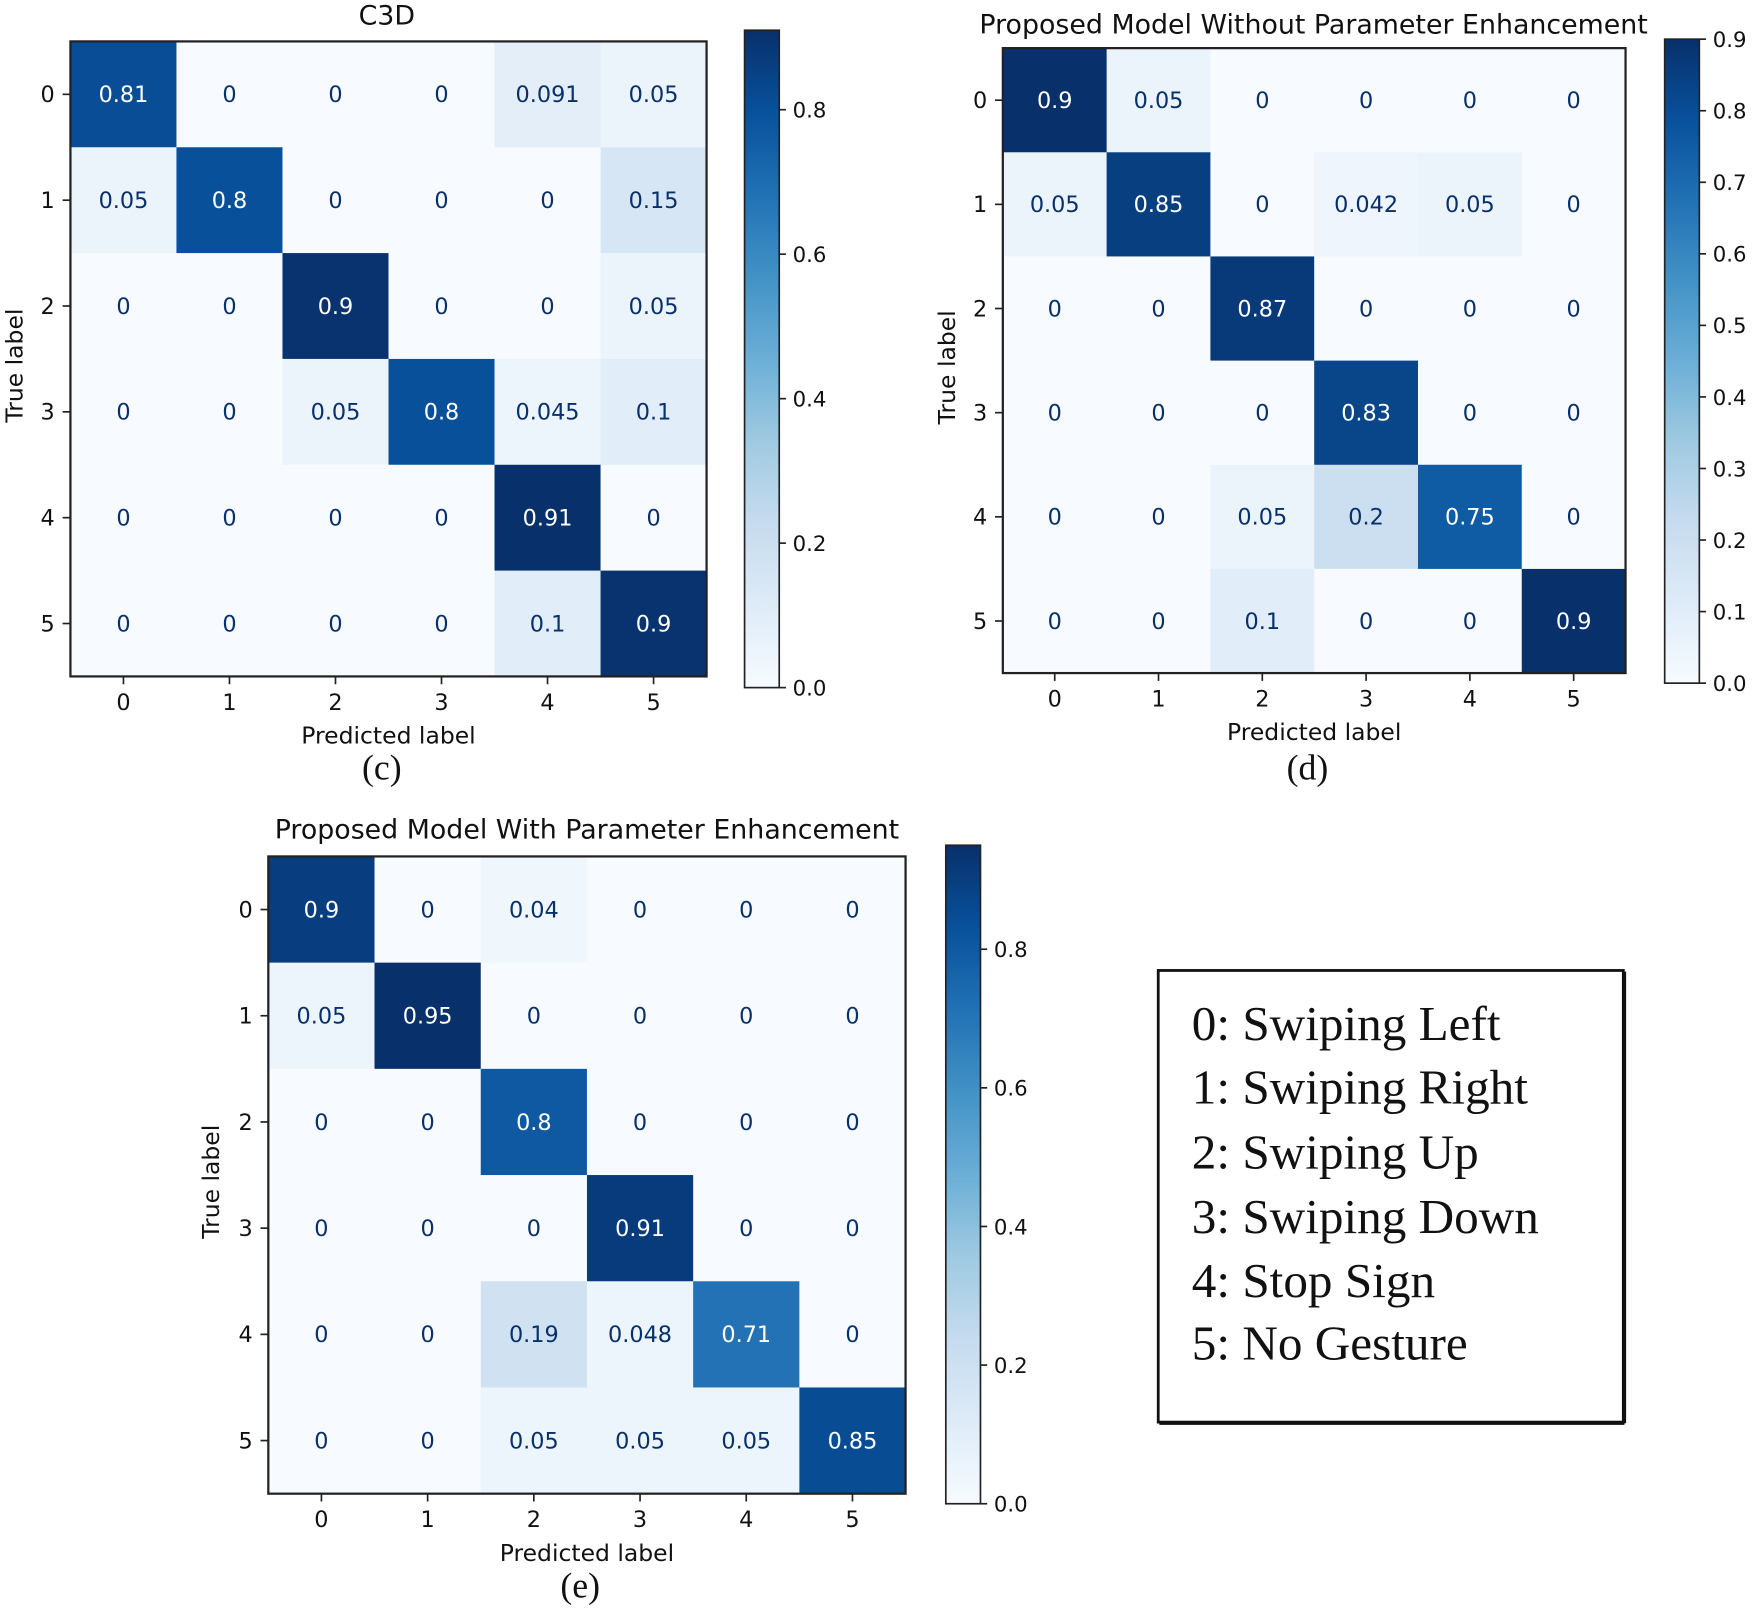 This screenshot has width=1753, height=1610. I want to click on plot-frame, so click(587, 1175).